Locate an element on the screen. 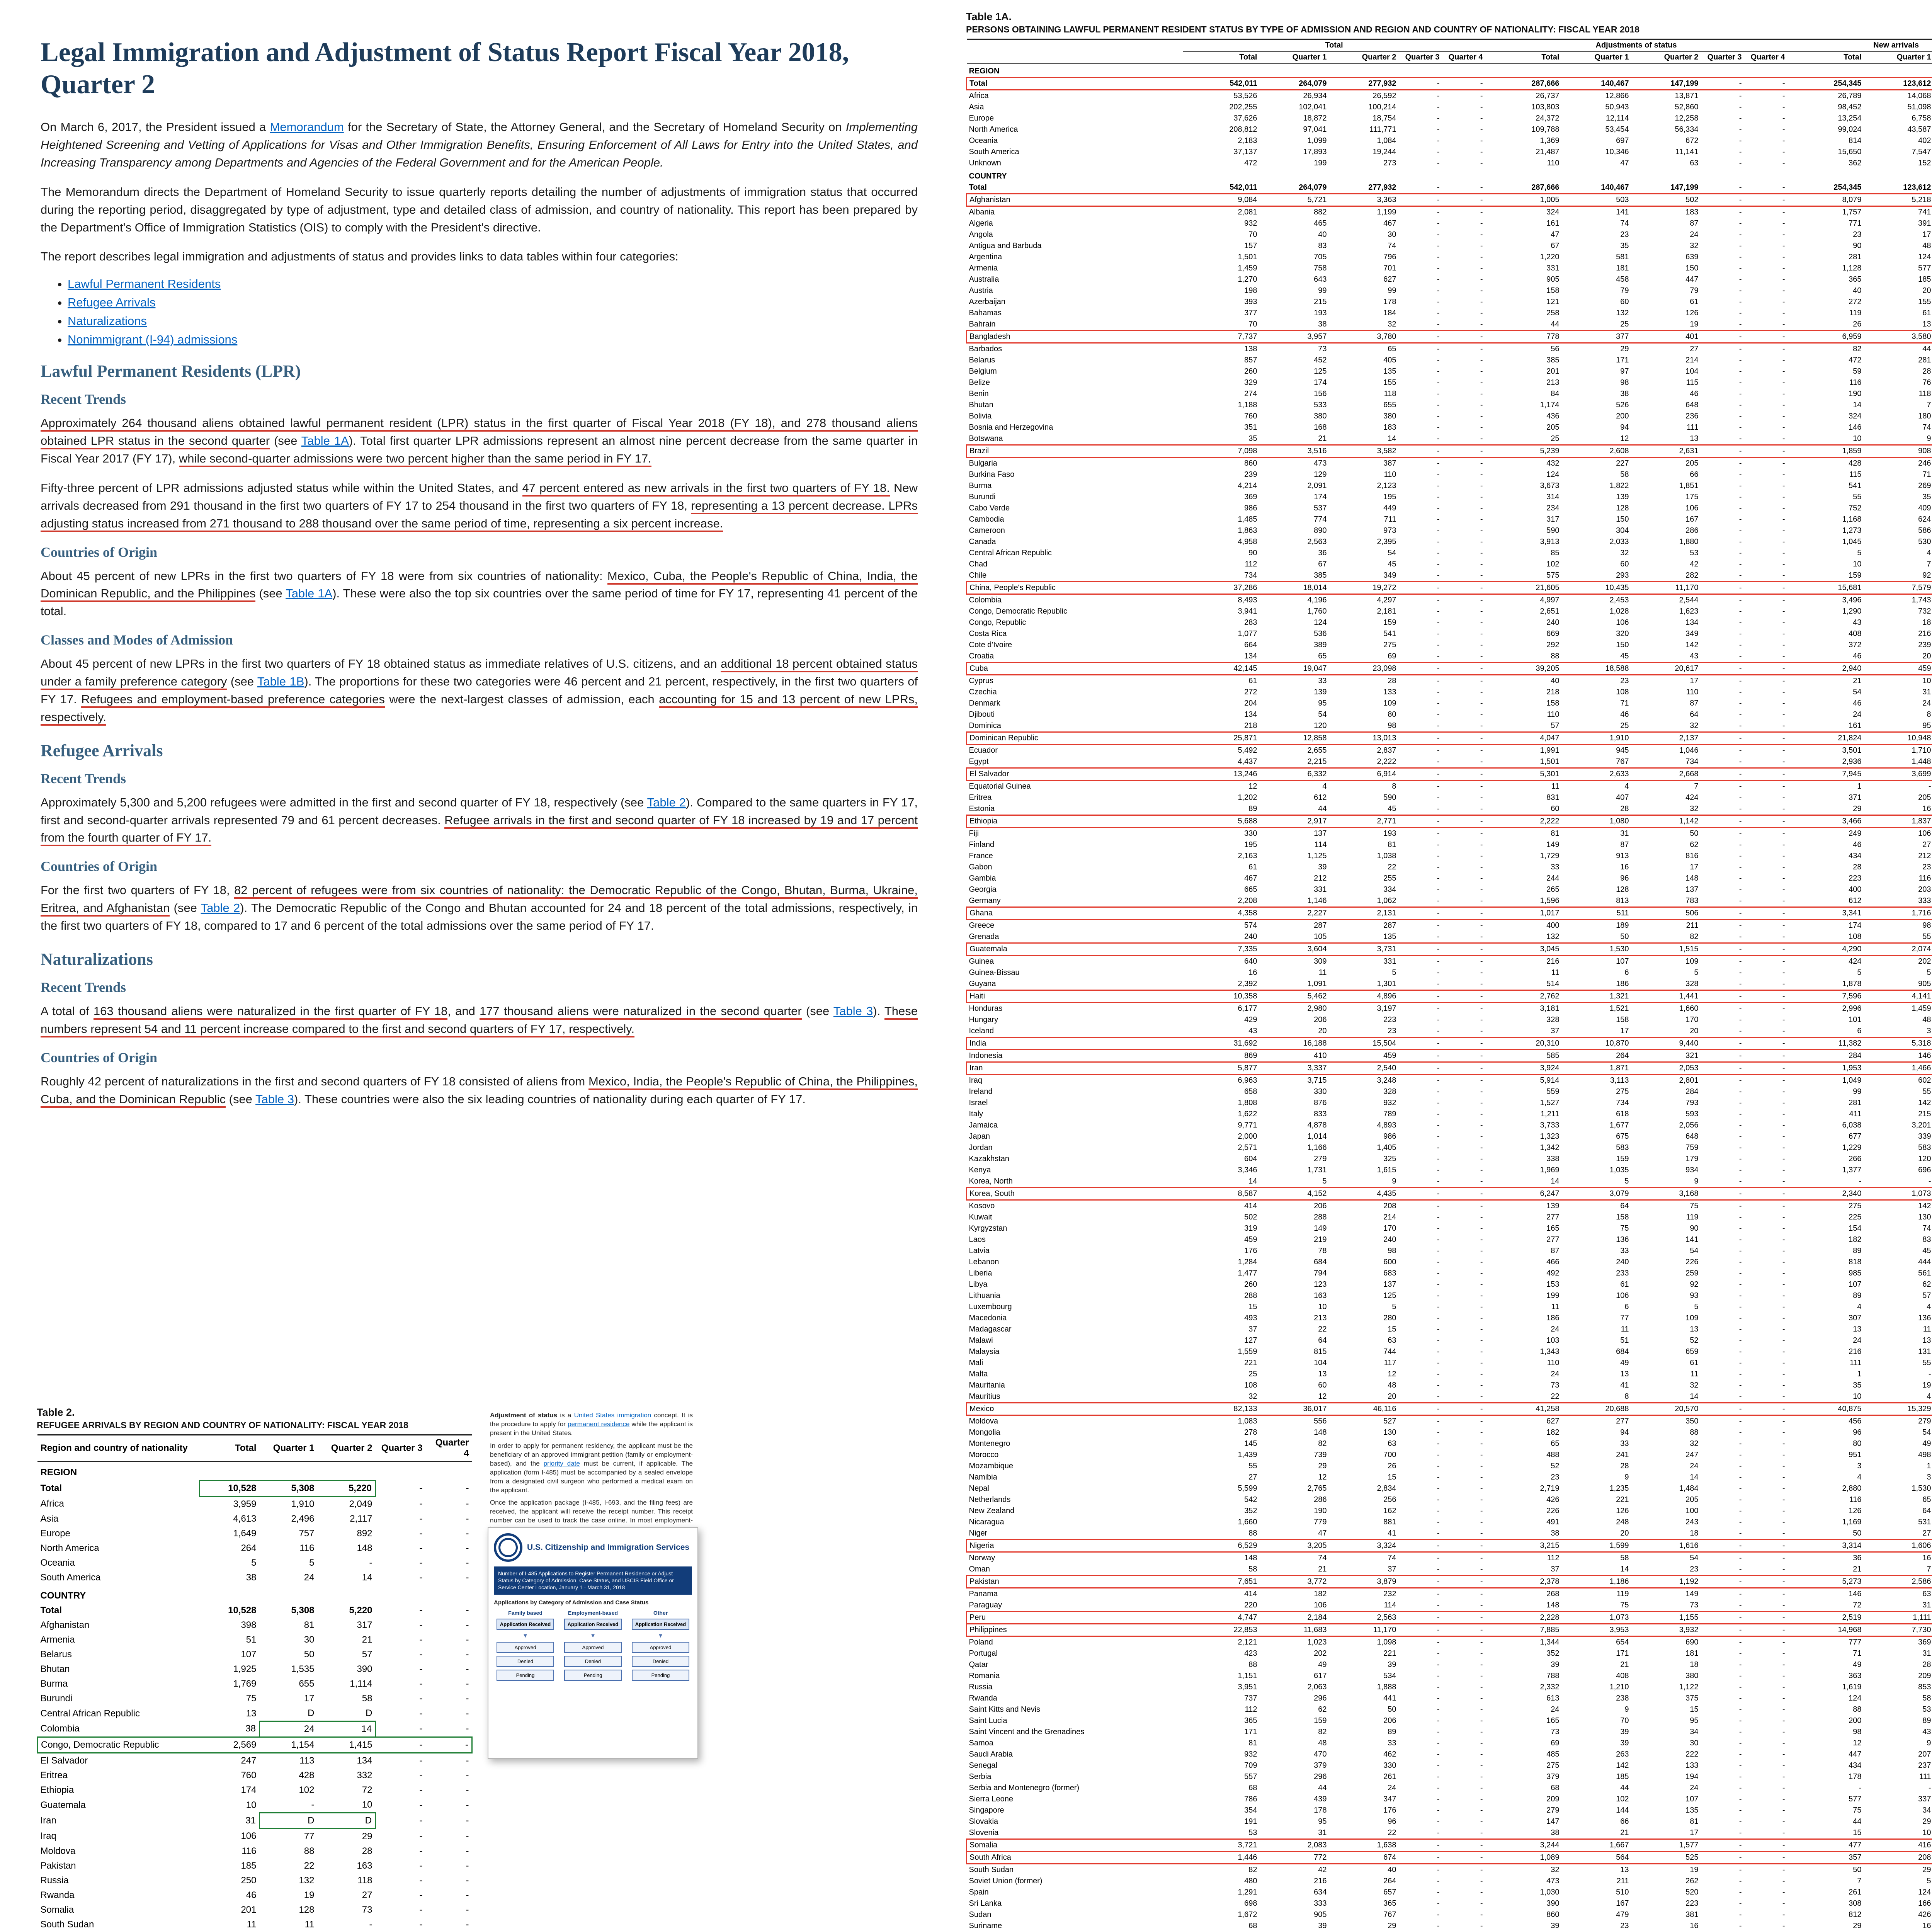  cell-value: 466 is located at coordinates (1553, 1262).